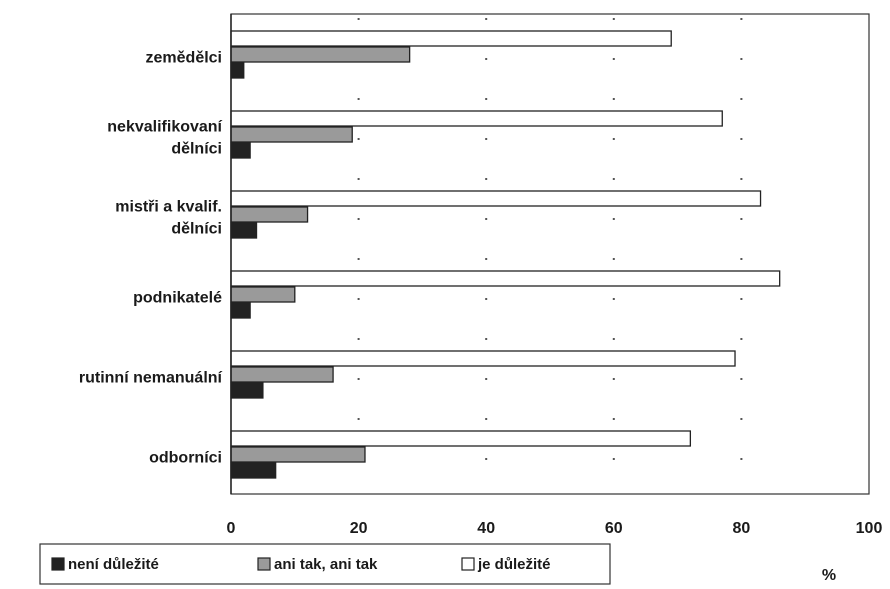 The image size is (890, 589). I want to click on x-tick-label: 40, so click(486, 528).